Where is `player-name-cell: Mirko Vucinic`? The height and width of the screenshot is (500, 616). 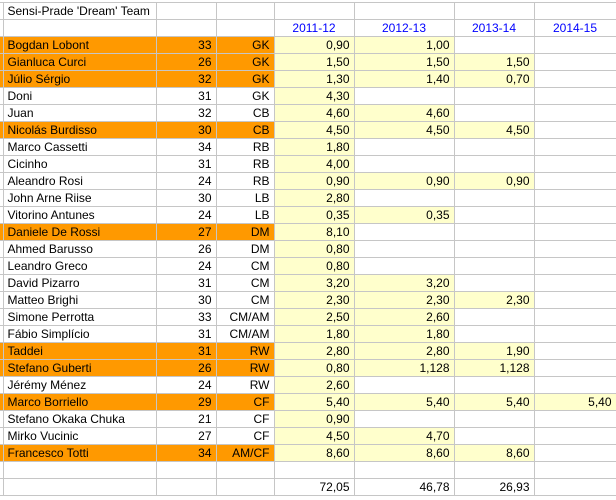 player-name-cell: Mirko Vucinic is located at coordinates (79, 436).